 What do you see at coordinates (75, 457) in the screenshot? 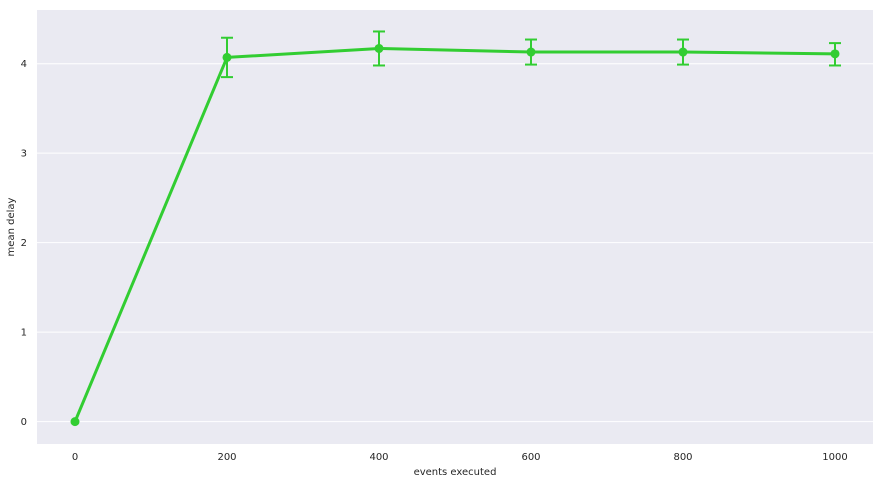
I see `x-tick-label: 0` at bounding box center [75, 457].